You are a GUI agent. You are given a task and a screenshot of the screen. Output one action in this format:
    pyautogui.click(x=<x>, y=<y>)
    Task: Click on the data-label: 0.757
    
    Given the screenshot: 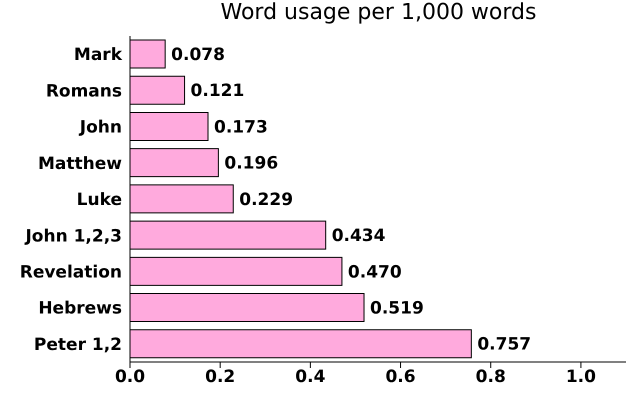 What is the action you would take?
    pyautogui.click(x=504, y=344)
    